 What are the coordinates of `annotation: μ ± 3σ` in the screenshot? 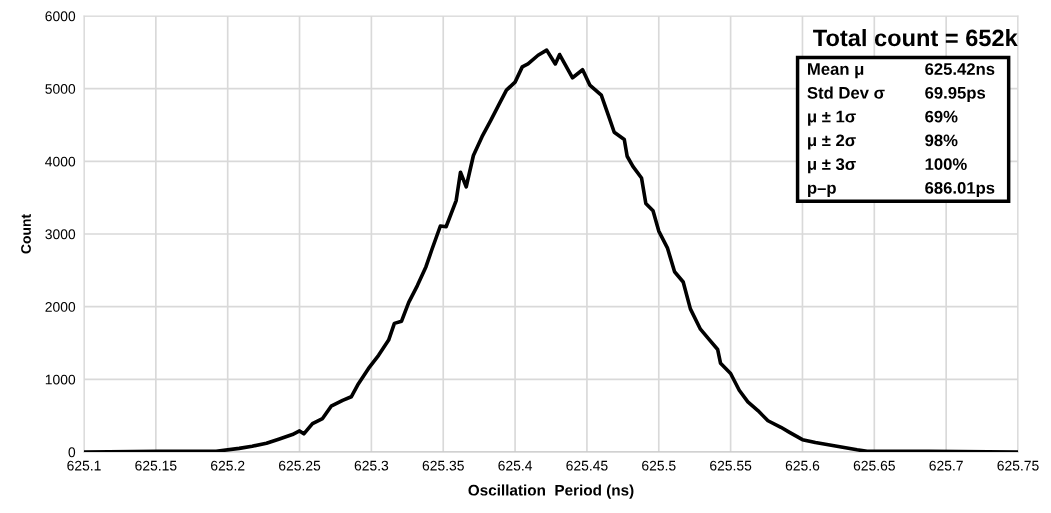 It's located at (832, 166).